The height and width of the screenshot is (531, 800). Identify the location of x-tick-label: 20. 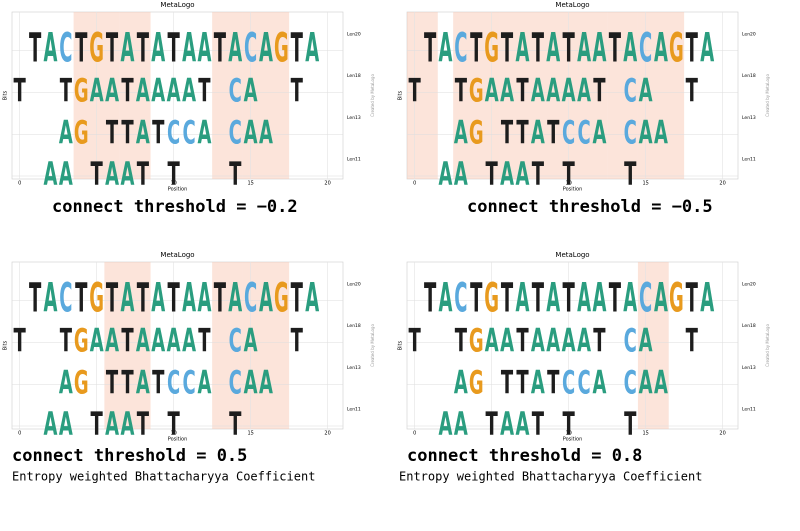
(722, 434).